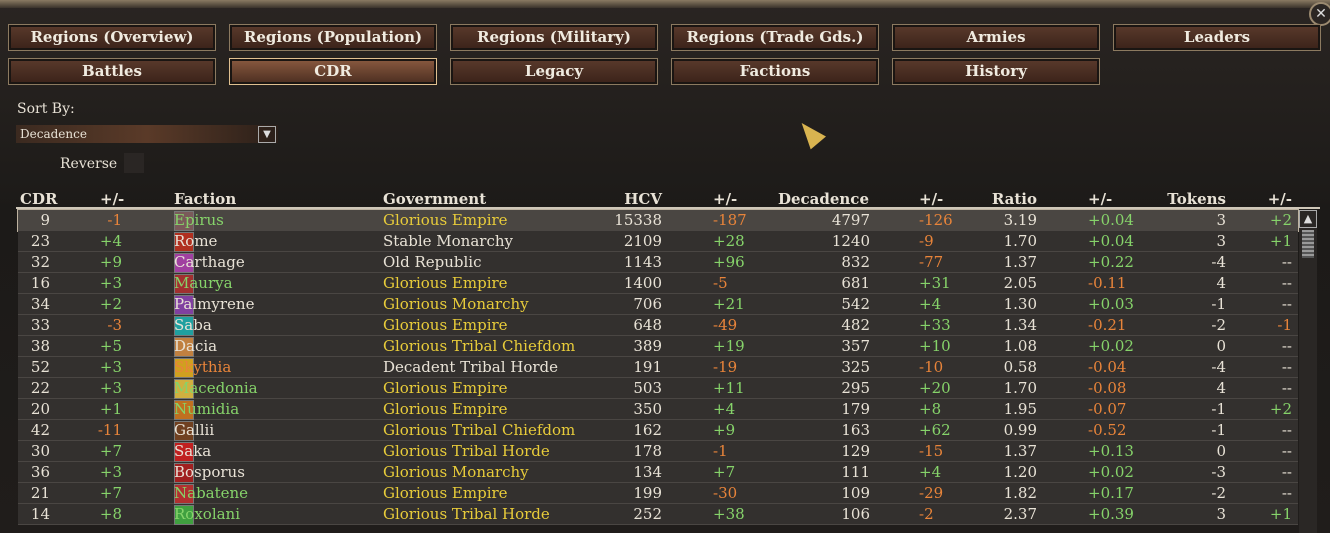  I want to click on tab-button: Battles, so click(112, 71).